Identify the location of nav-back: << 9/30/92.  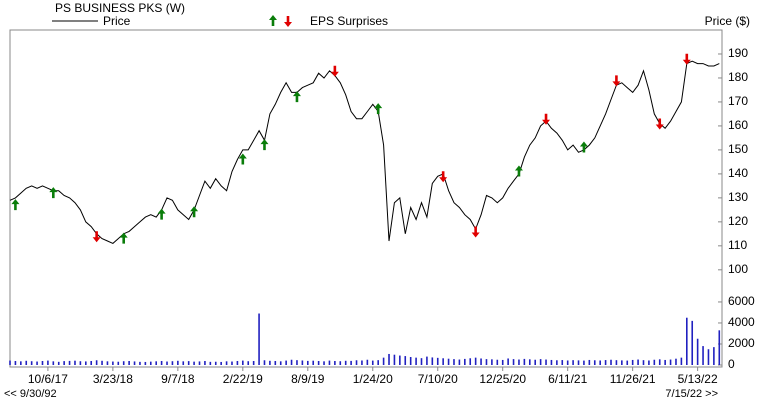
(30, 394).